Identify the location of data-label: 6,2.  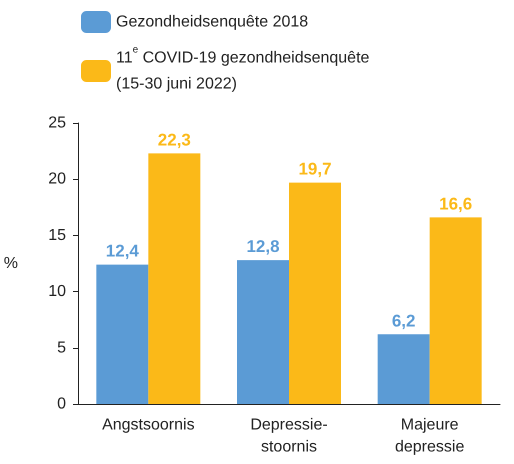
(404, 320).